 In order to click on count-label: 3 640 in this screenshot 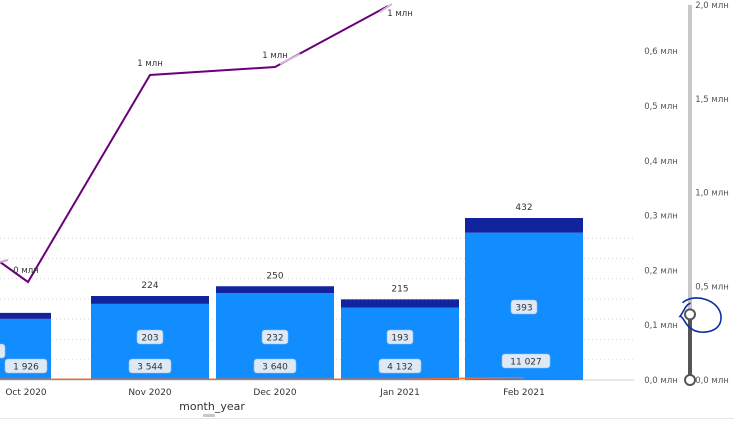, I will do `click(275, 368)`.